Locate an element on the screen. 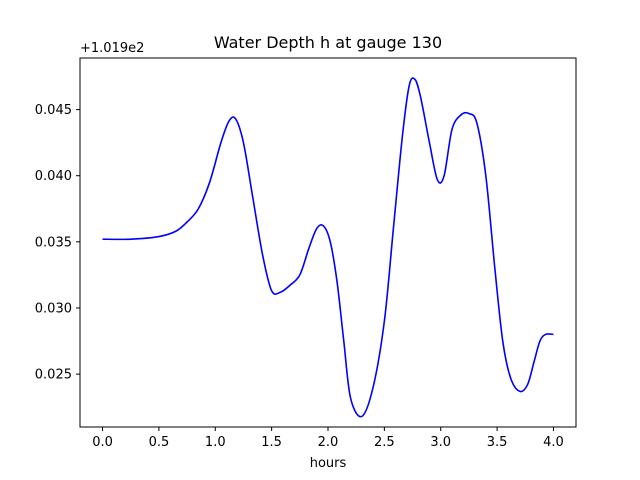 This screenshot has height=480, width=640. y-tick-label: 0.030 is located at coordinates (53, 308).